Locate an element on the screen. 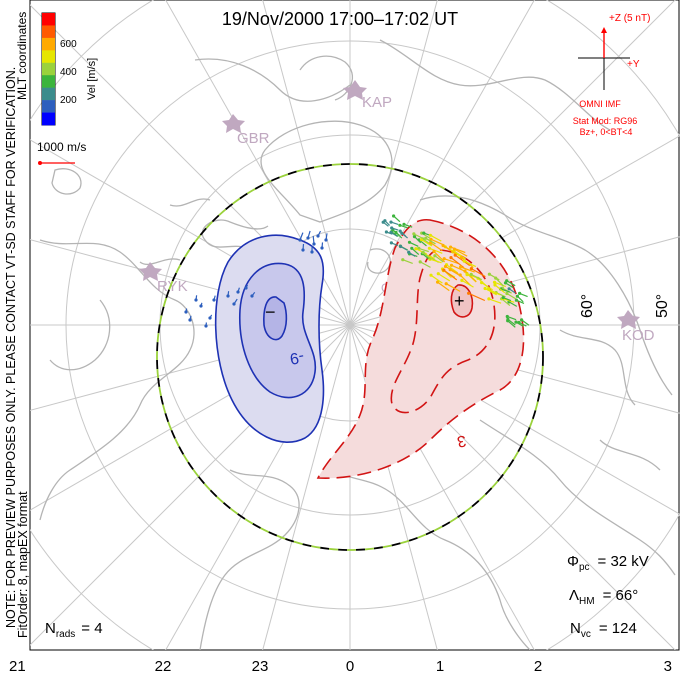 The width and height of the screenshot is (680, 674). lambda-hm-value: = 66° is located at coordinates (621, 595).